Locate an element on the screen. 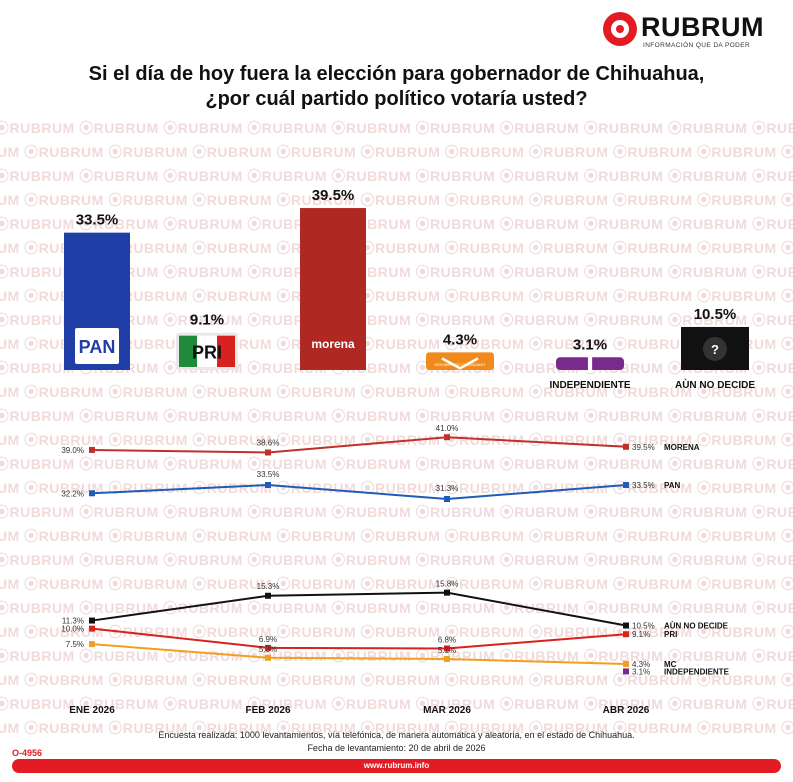 The image size is (793, 782). line-value-label: 38.6% is located at coordinates (268, 442).